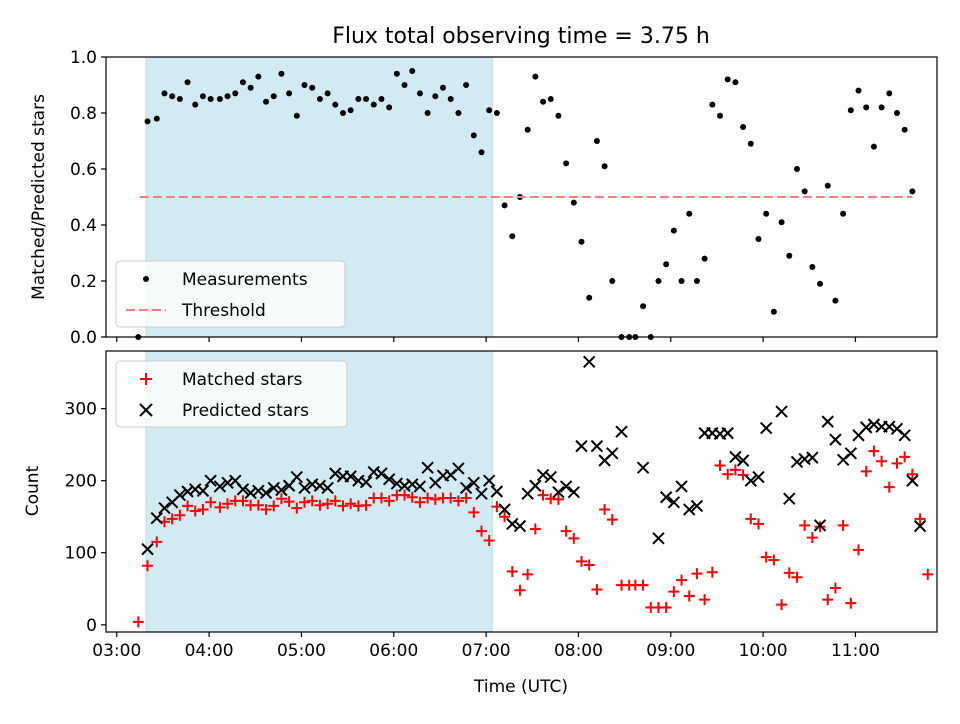 This screenshot has height=724, width=960. I want to click on legend-box, so click(231, 394).